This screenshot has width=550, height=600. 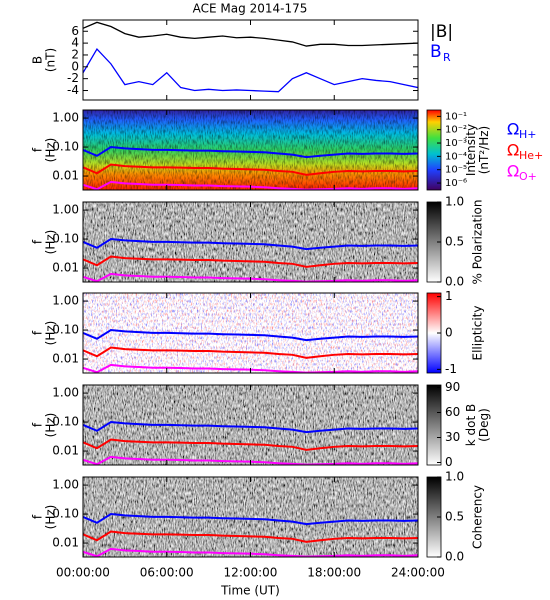 I want to click on y-tick-label: -4, so click(x=73, y=90).